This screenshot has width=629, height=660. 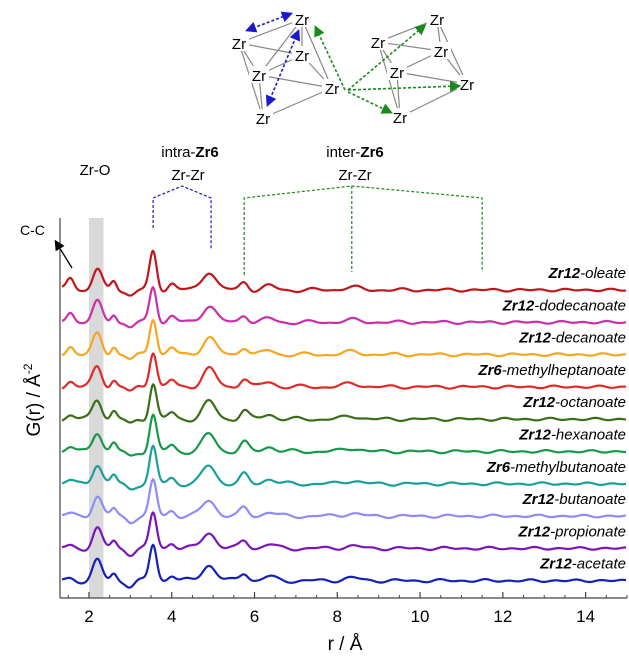 What do you see at coordinates (502, 616) in the screenshot?
I see `x-tick-label: 12` at bounding box center [502, 616].